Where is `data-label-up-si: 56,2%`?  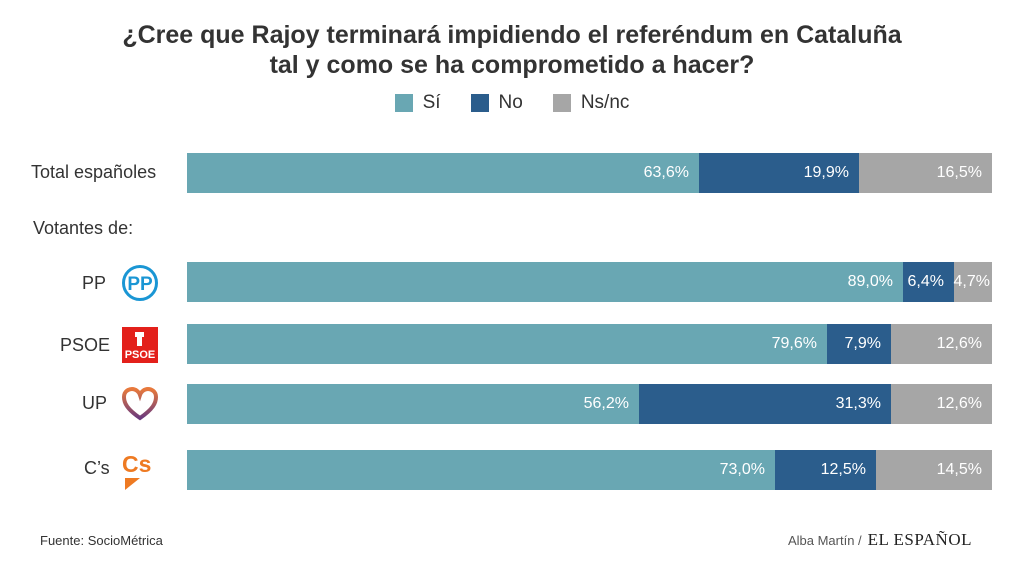 data-label-up-si: 56,2% is located at coordinates (606, 403).